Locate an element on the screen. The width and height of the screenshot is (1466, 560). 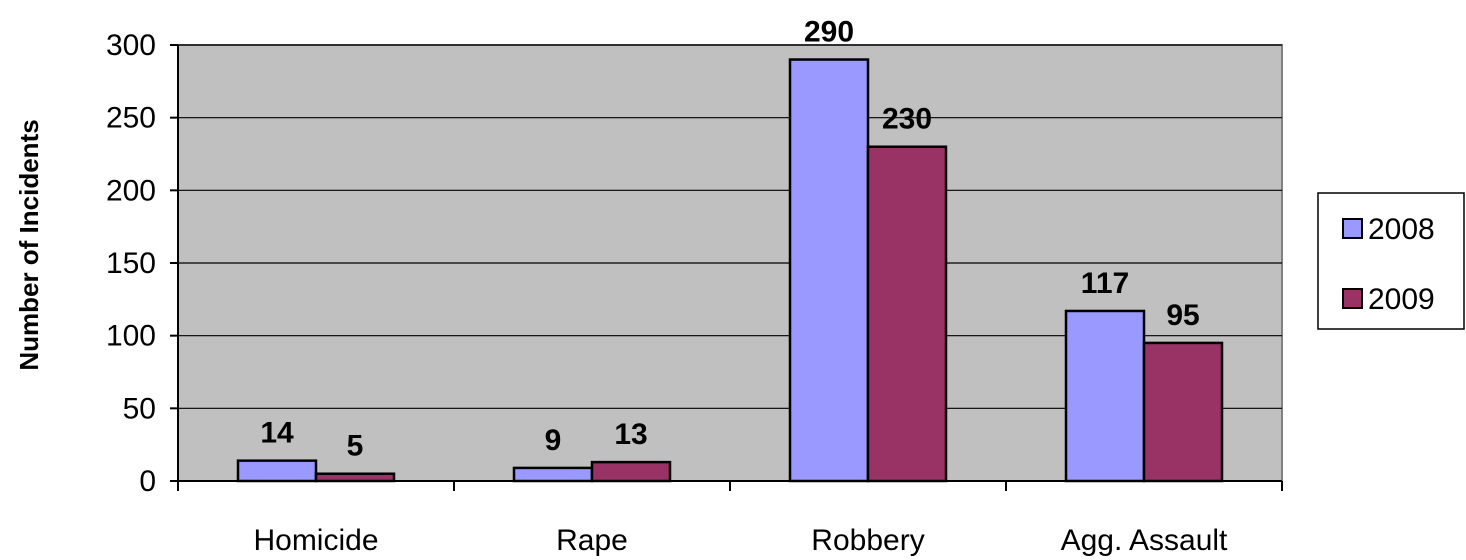
legend-label-2008: 2008 is located at coordinates (1401, 229).